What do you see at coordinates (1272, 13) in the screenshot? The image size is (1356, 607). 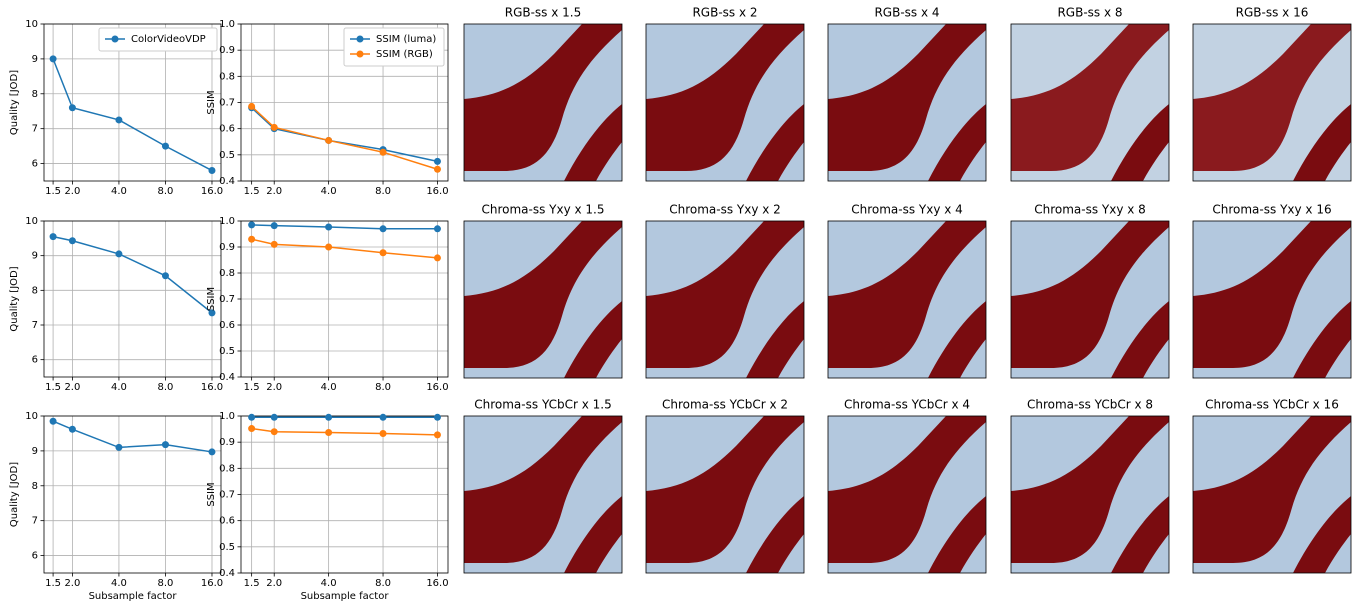 I see `panel-title: RGB-ss x 16` at bounding box center [1272, 13].